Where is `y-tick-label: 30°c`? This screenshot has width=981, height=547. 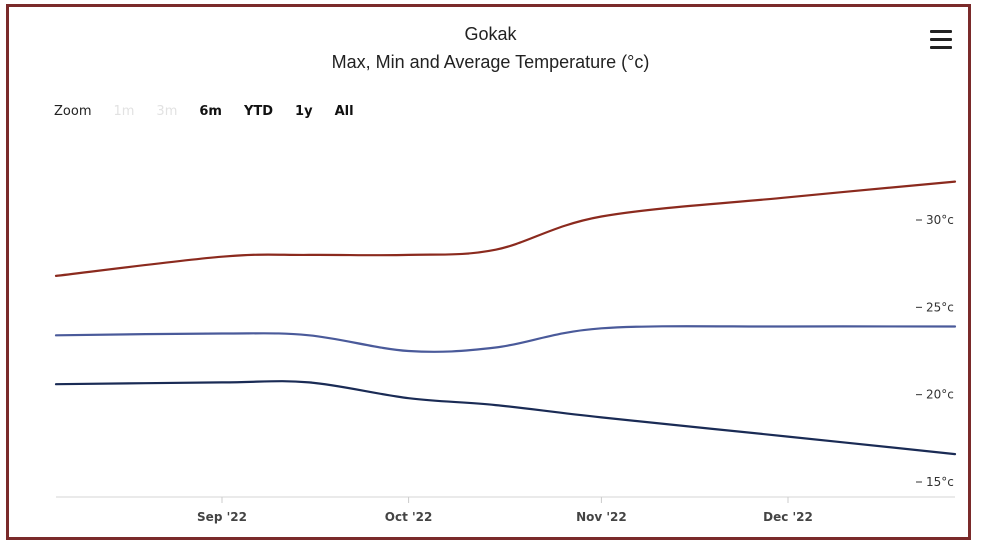
y-tick-label: 30°c is located at coordinates (940, 220).